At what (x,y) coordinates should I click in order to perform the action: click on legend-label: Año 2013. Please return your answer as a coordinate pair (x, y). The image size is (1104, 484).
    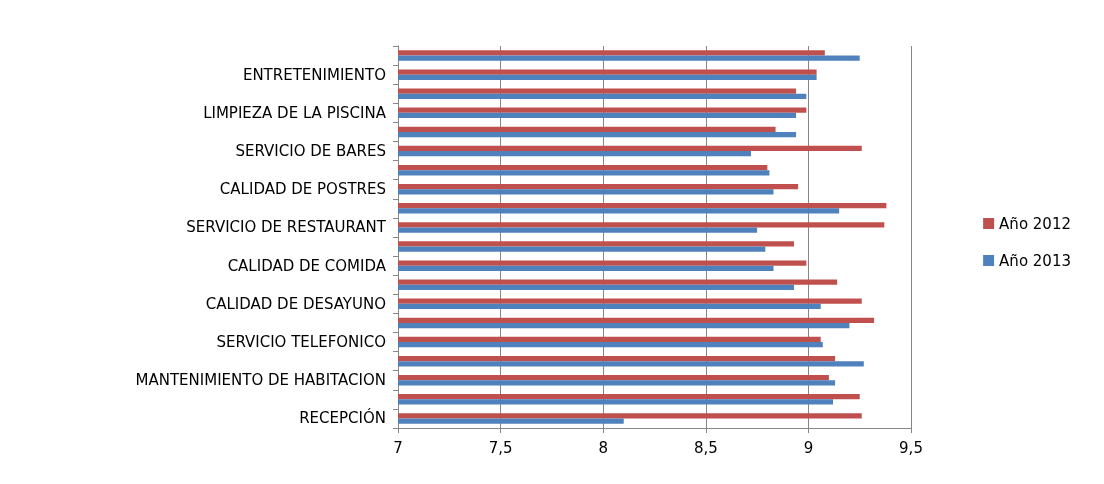
    Looking at the image, I should click on (1035, 260).